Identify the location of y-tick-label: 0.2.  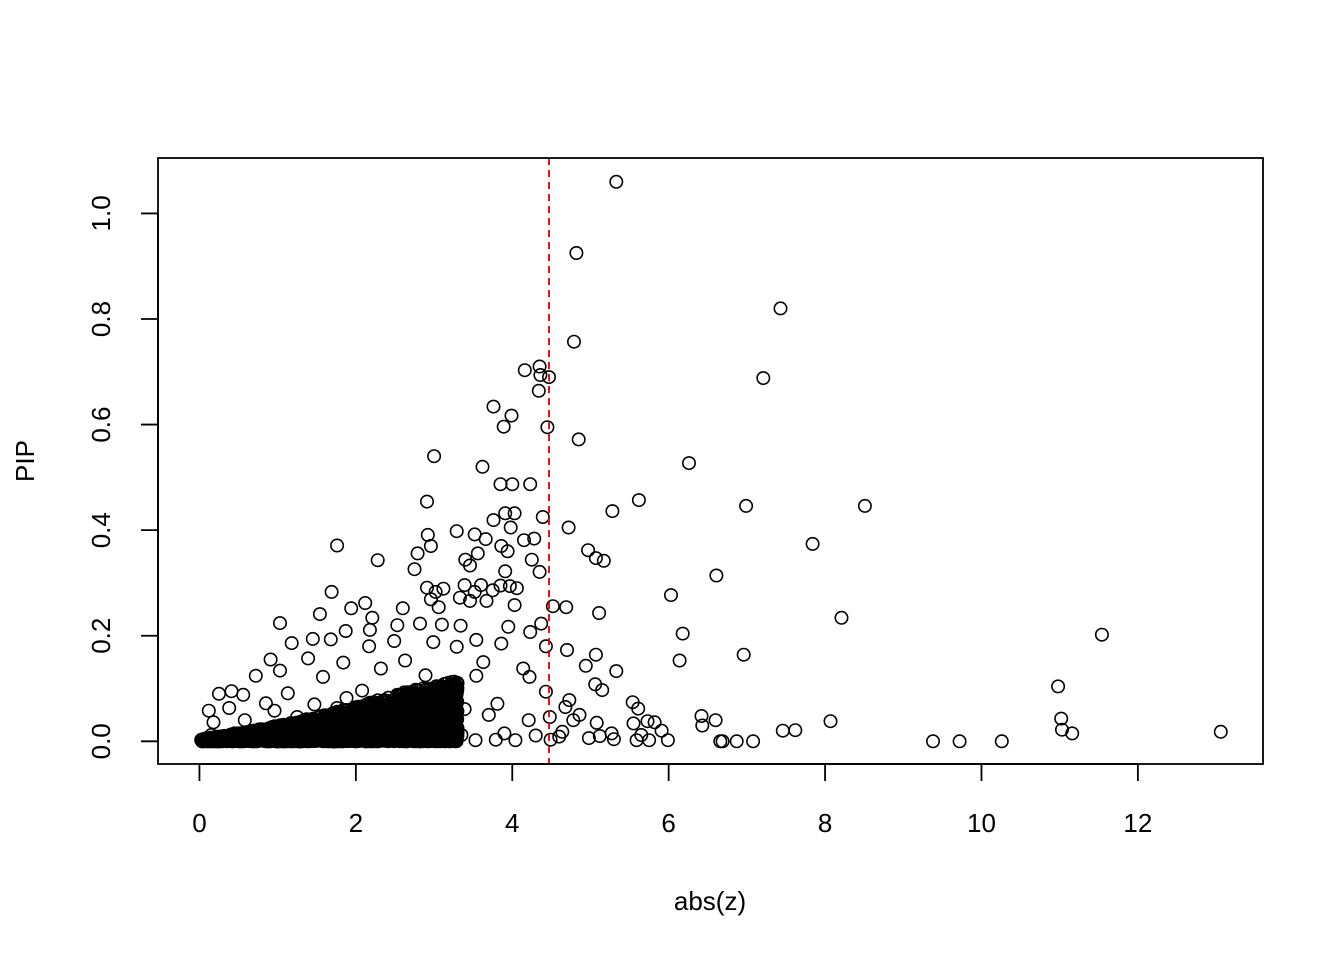
(101, 636).